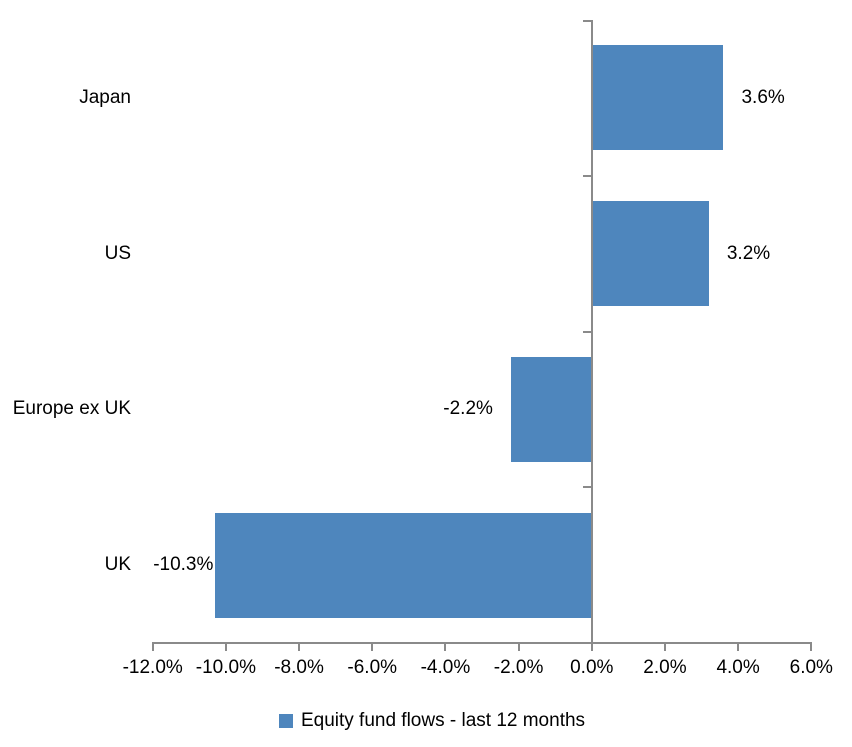 The height and width of the screenshot is (747, 852). I want to click on x-tick-label: -12.0%, so click(152, 667).